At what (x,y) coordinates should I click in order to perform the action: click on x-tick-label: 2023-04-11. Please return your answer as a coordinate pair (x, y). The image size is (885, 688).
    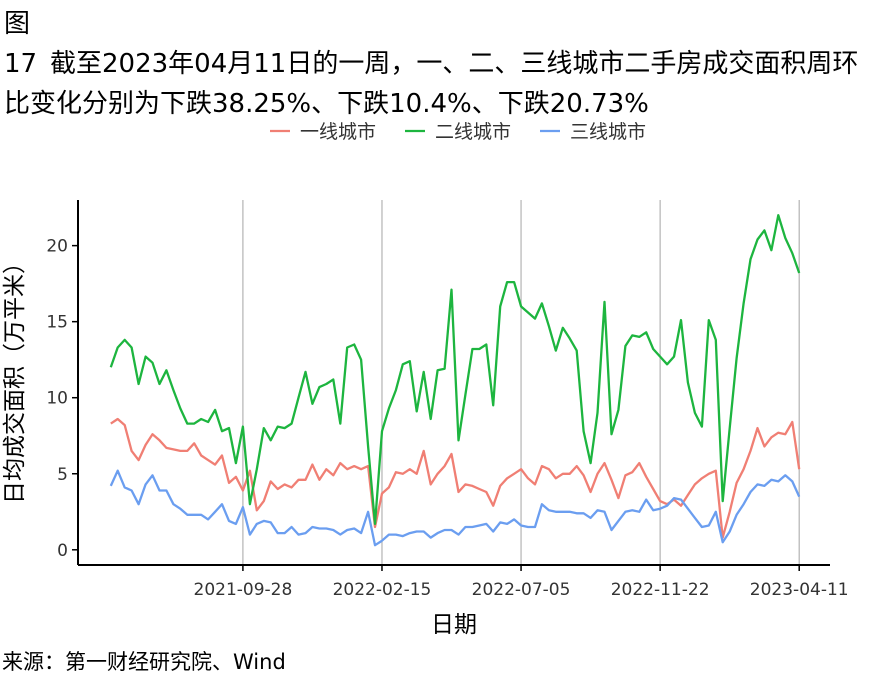
    Looking at the image, I should click on (799, 590).